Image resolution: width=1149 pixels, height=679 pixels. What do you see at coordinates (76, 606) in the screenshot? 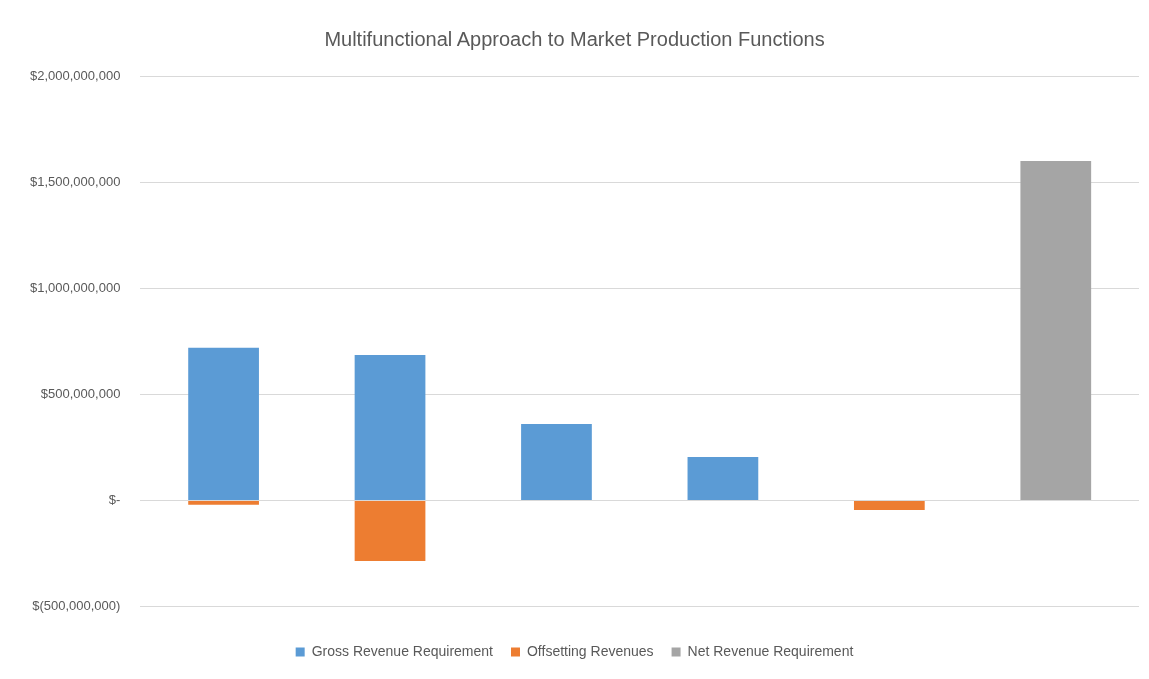
I see `y-tick-label: $(500,000,000)` at bounding box center [76, 606].